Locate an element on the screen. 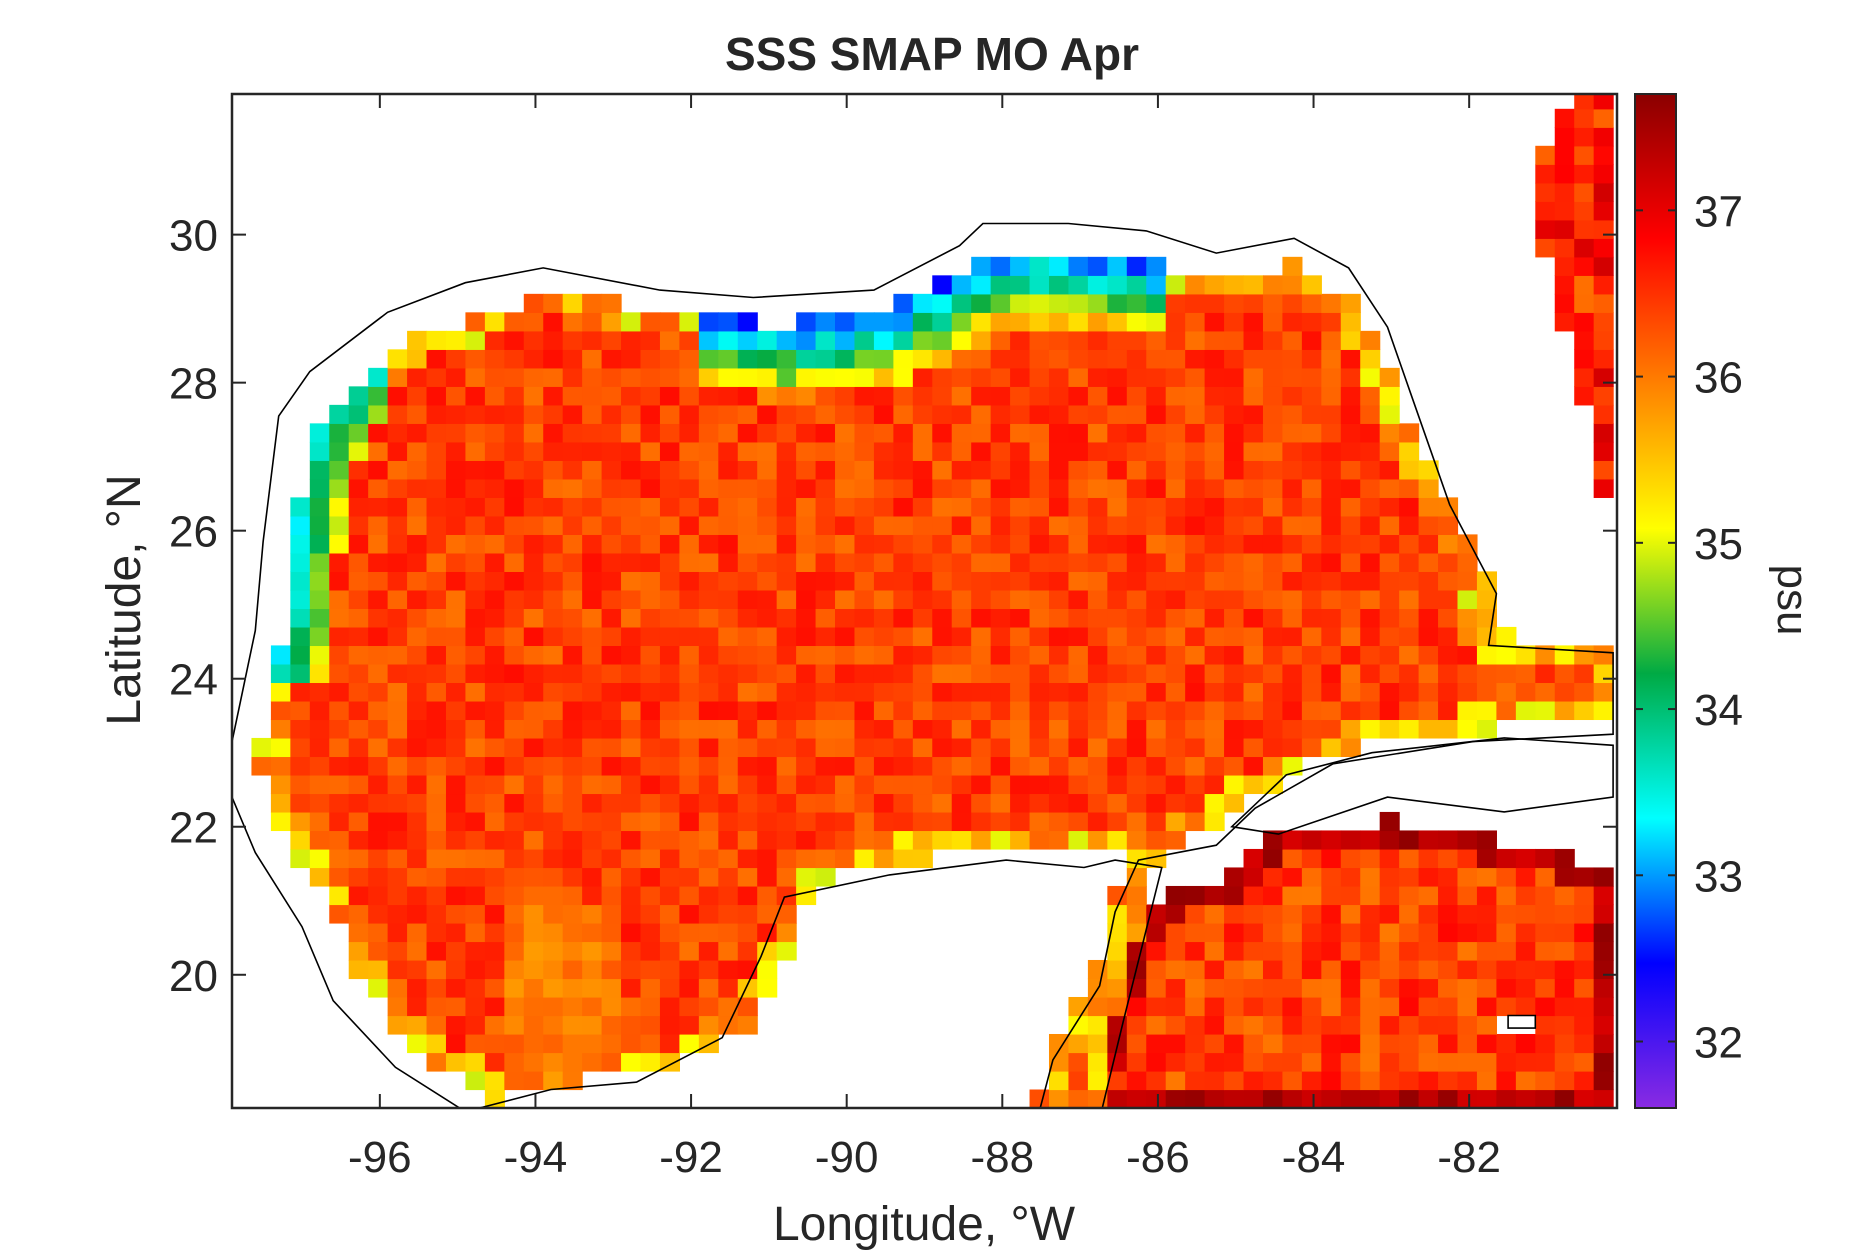  colorbar-gradient is located at coordinates (1655, 601).